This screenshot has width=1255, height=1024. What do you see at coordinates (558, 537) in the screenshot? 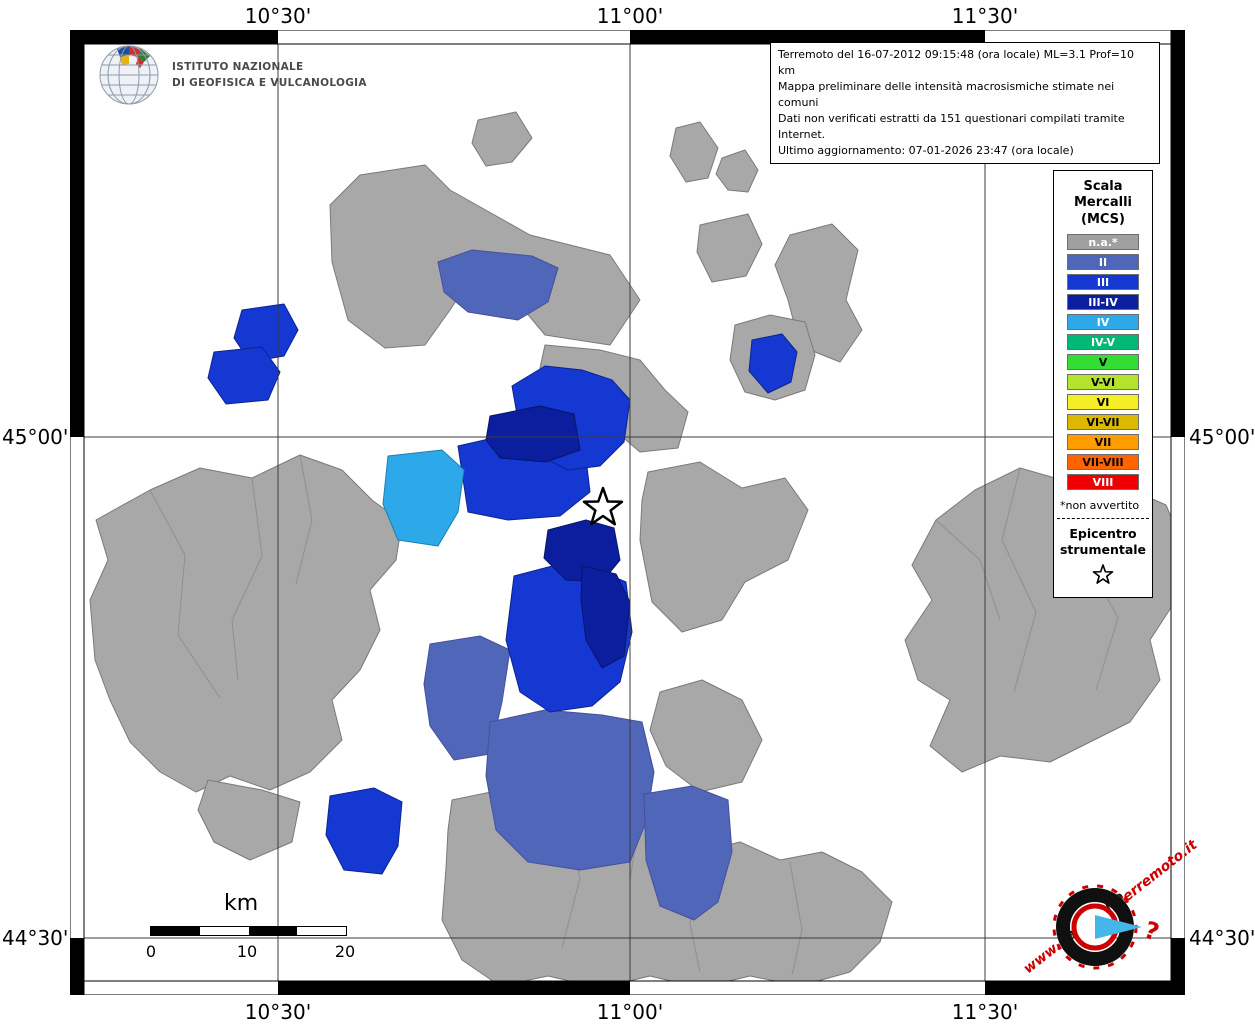
I see `municipalities-iii-iv` at bounding box center [558, 537].